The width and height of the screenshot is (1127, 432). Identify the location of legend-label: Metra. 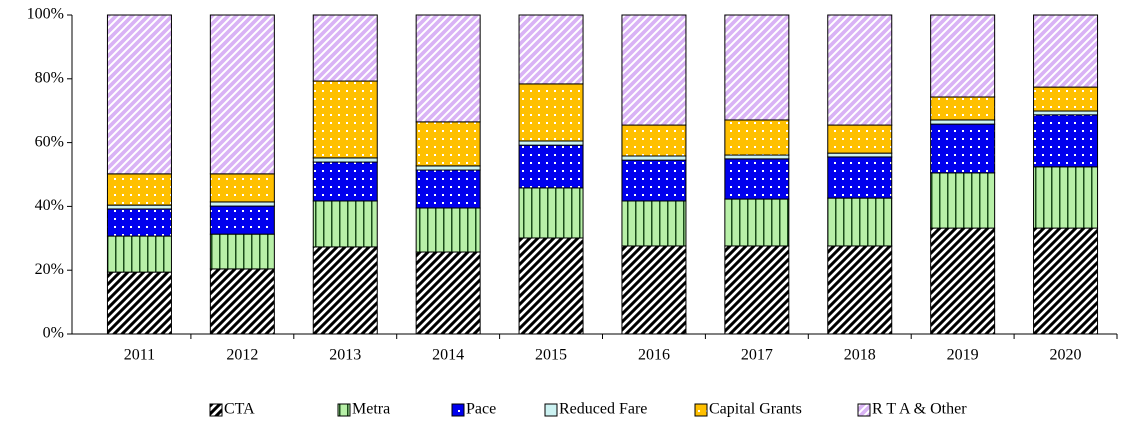
(371, 409).